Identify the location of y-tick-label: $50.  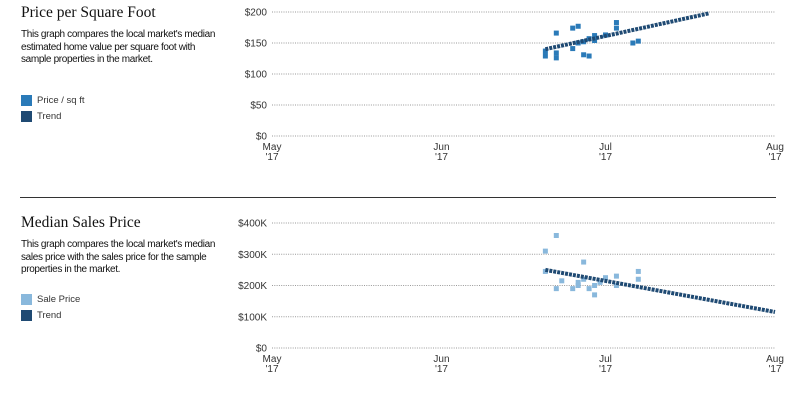
(258, 106).